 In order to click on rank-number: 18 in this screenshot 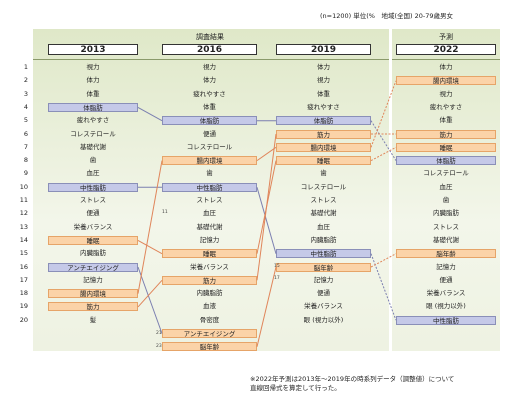, I will do `click(23, 293)`.